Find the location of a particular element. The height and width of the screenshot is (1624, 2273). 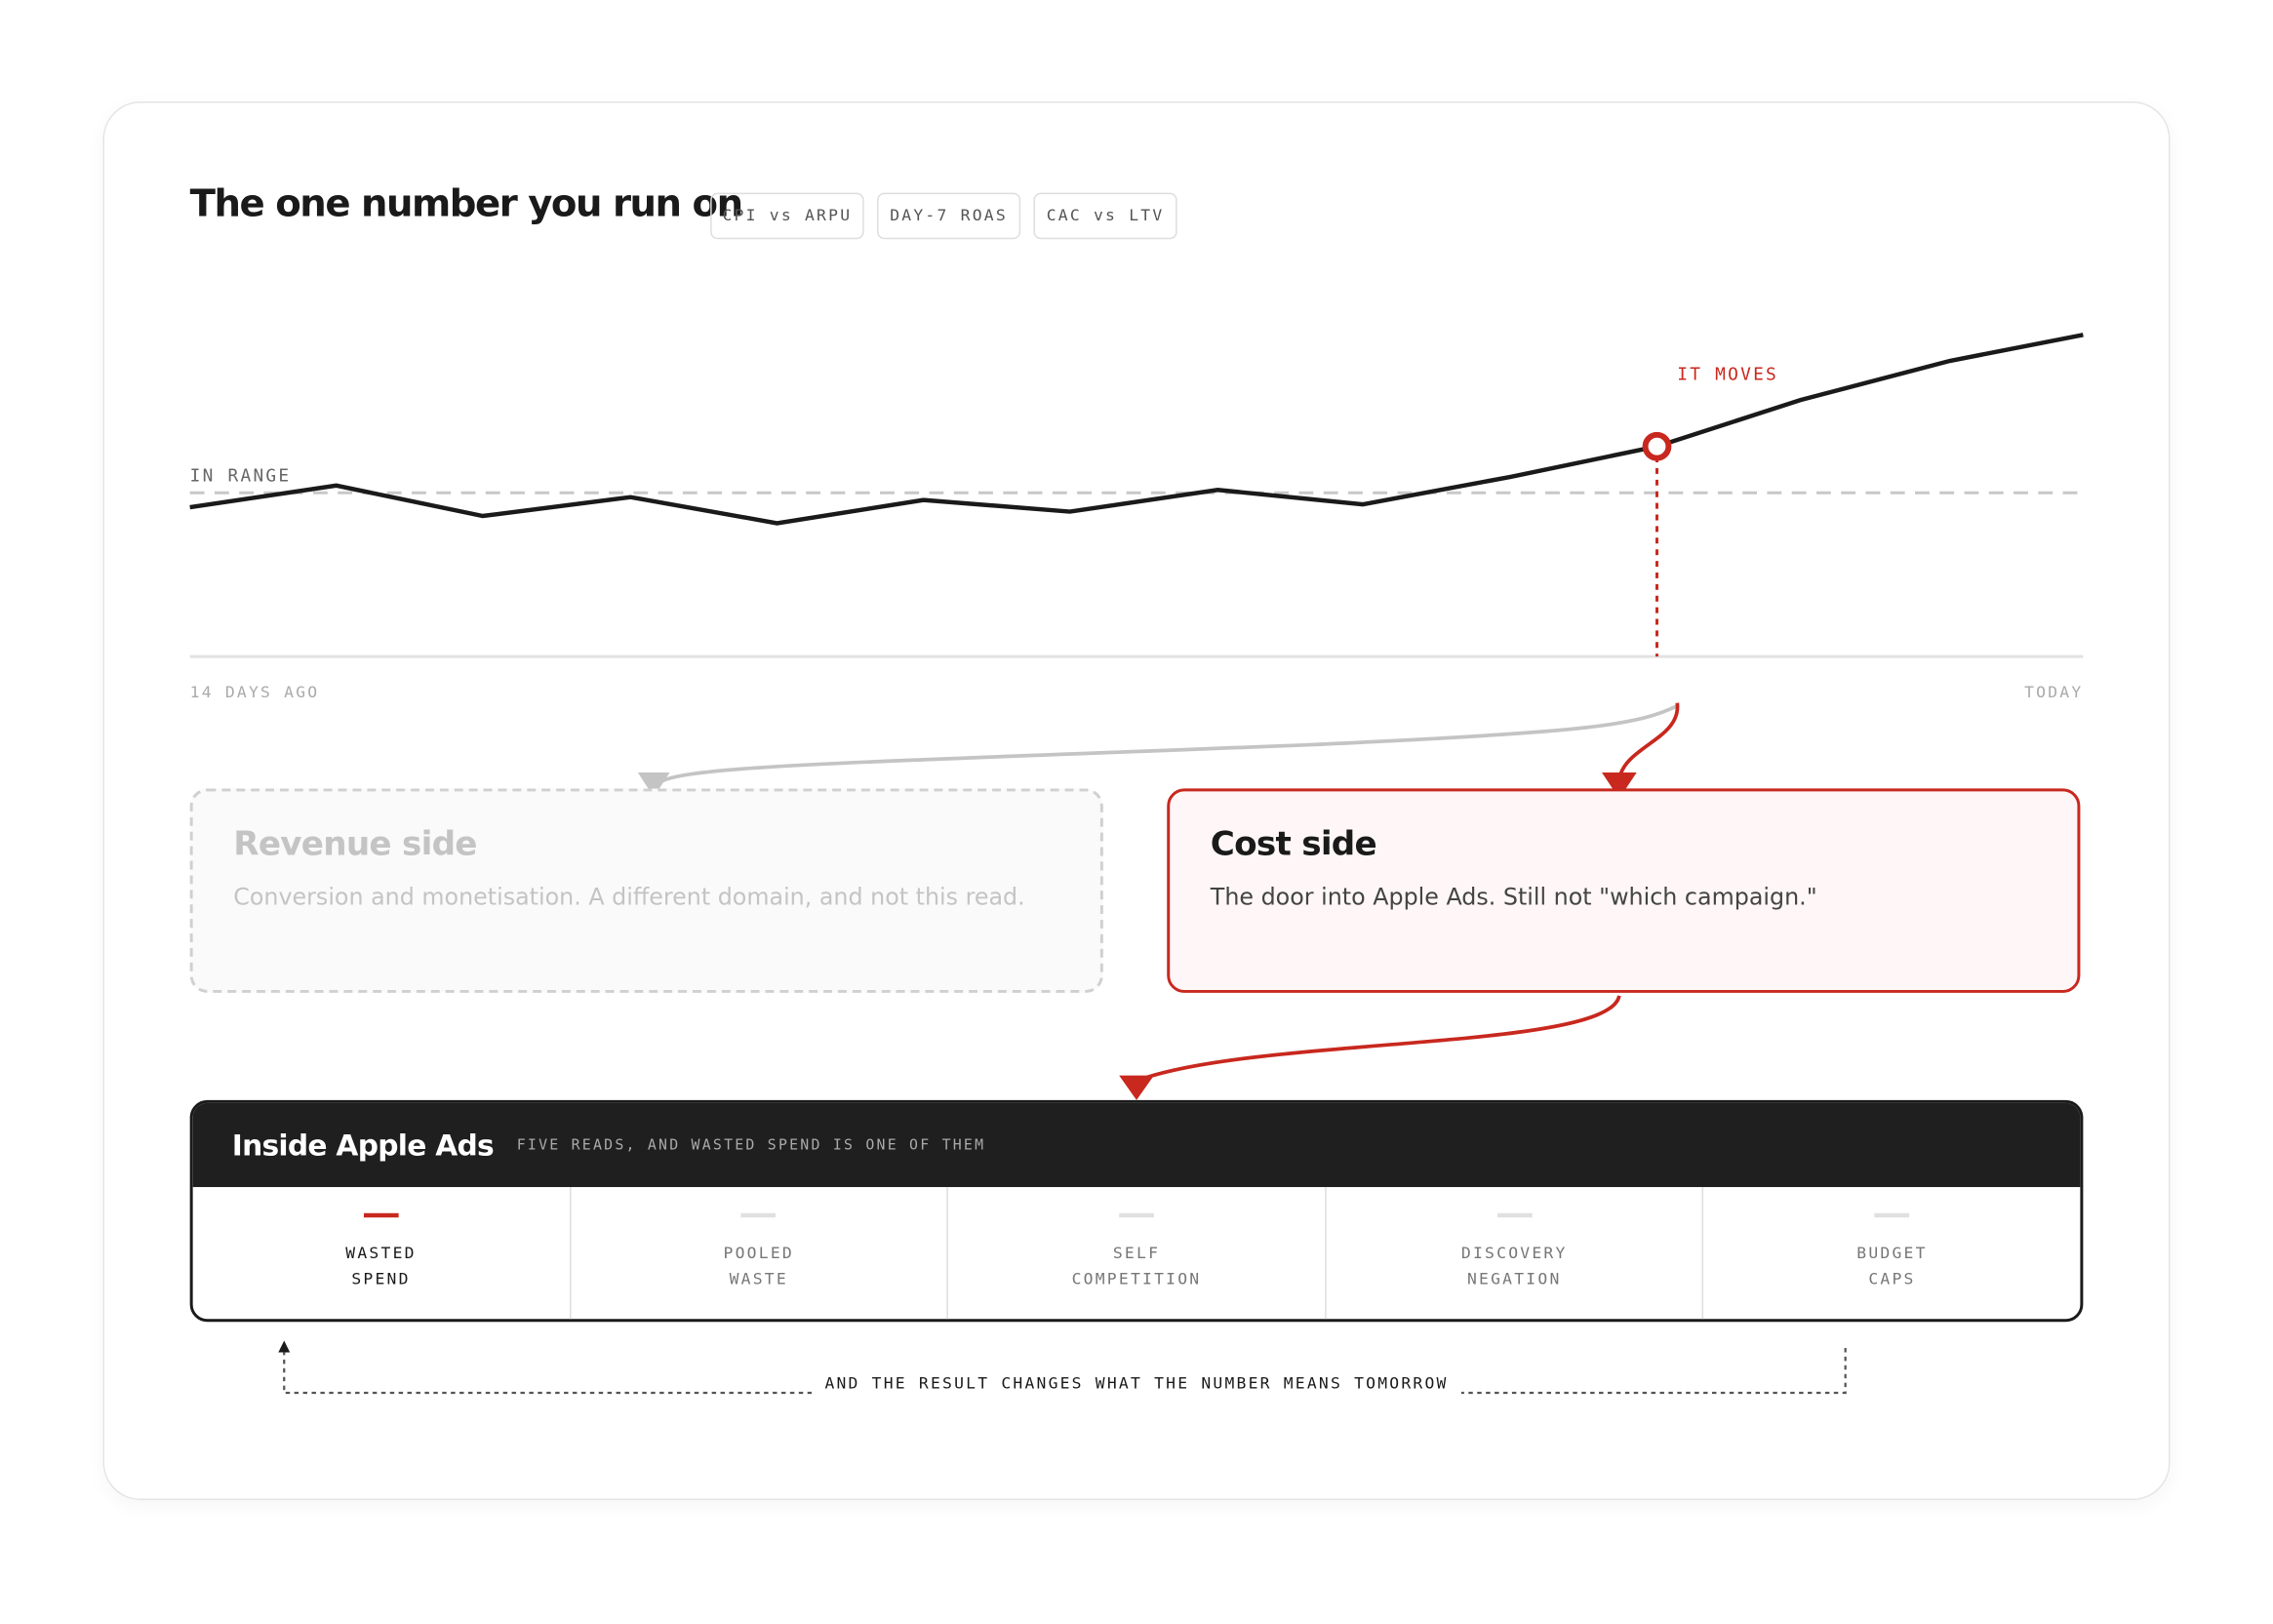

x-end: TODAY is located at coordinates (2053, 692).